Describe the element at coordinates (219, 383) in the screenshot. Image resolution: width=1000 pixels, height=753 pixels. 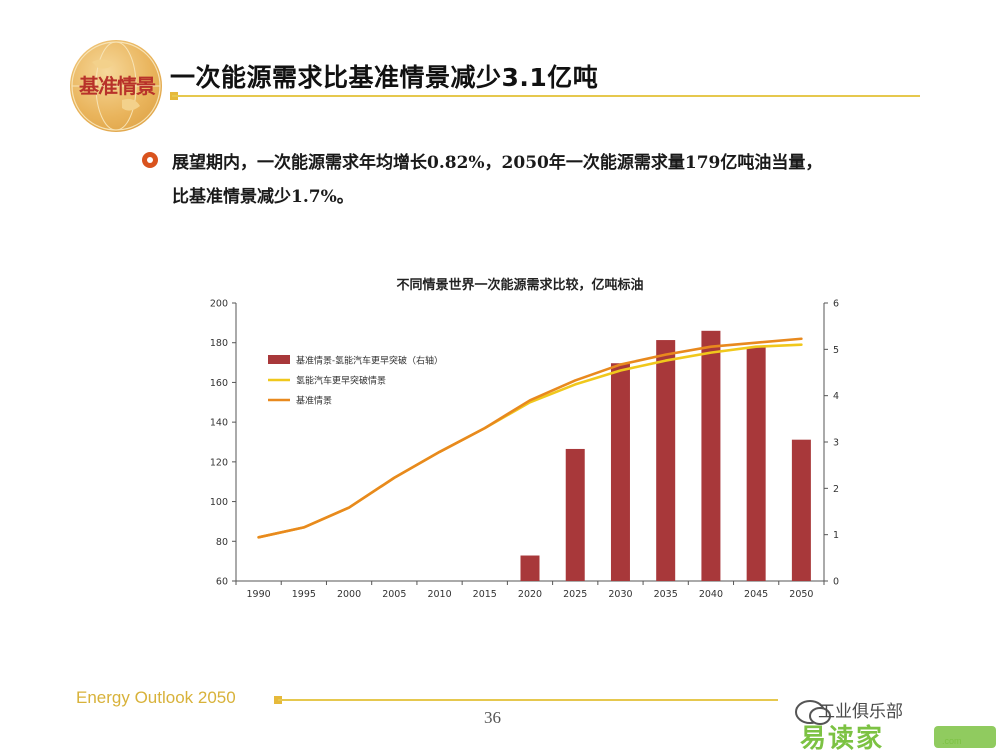
I see `left-tick-label: 160` at that location.